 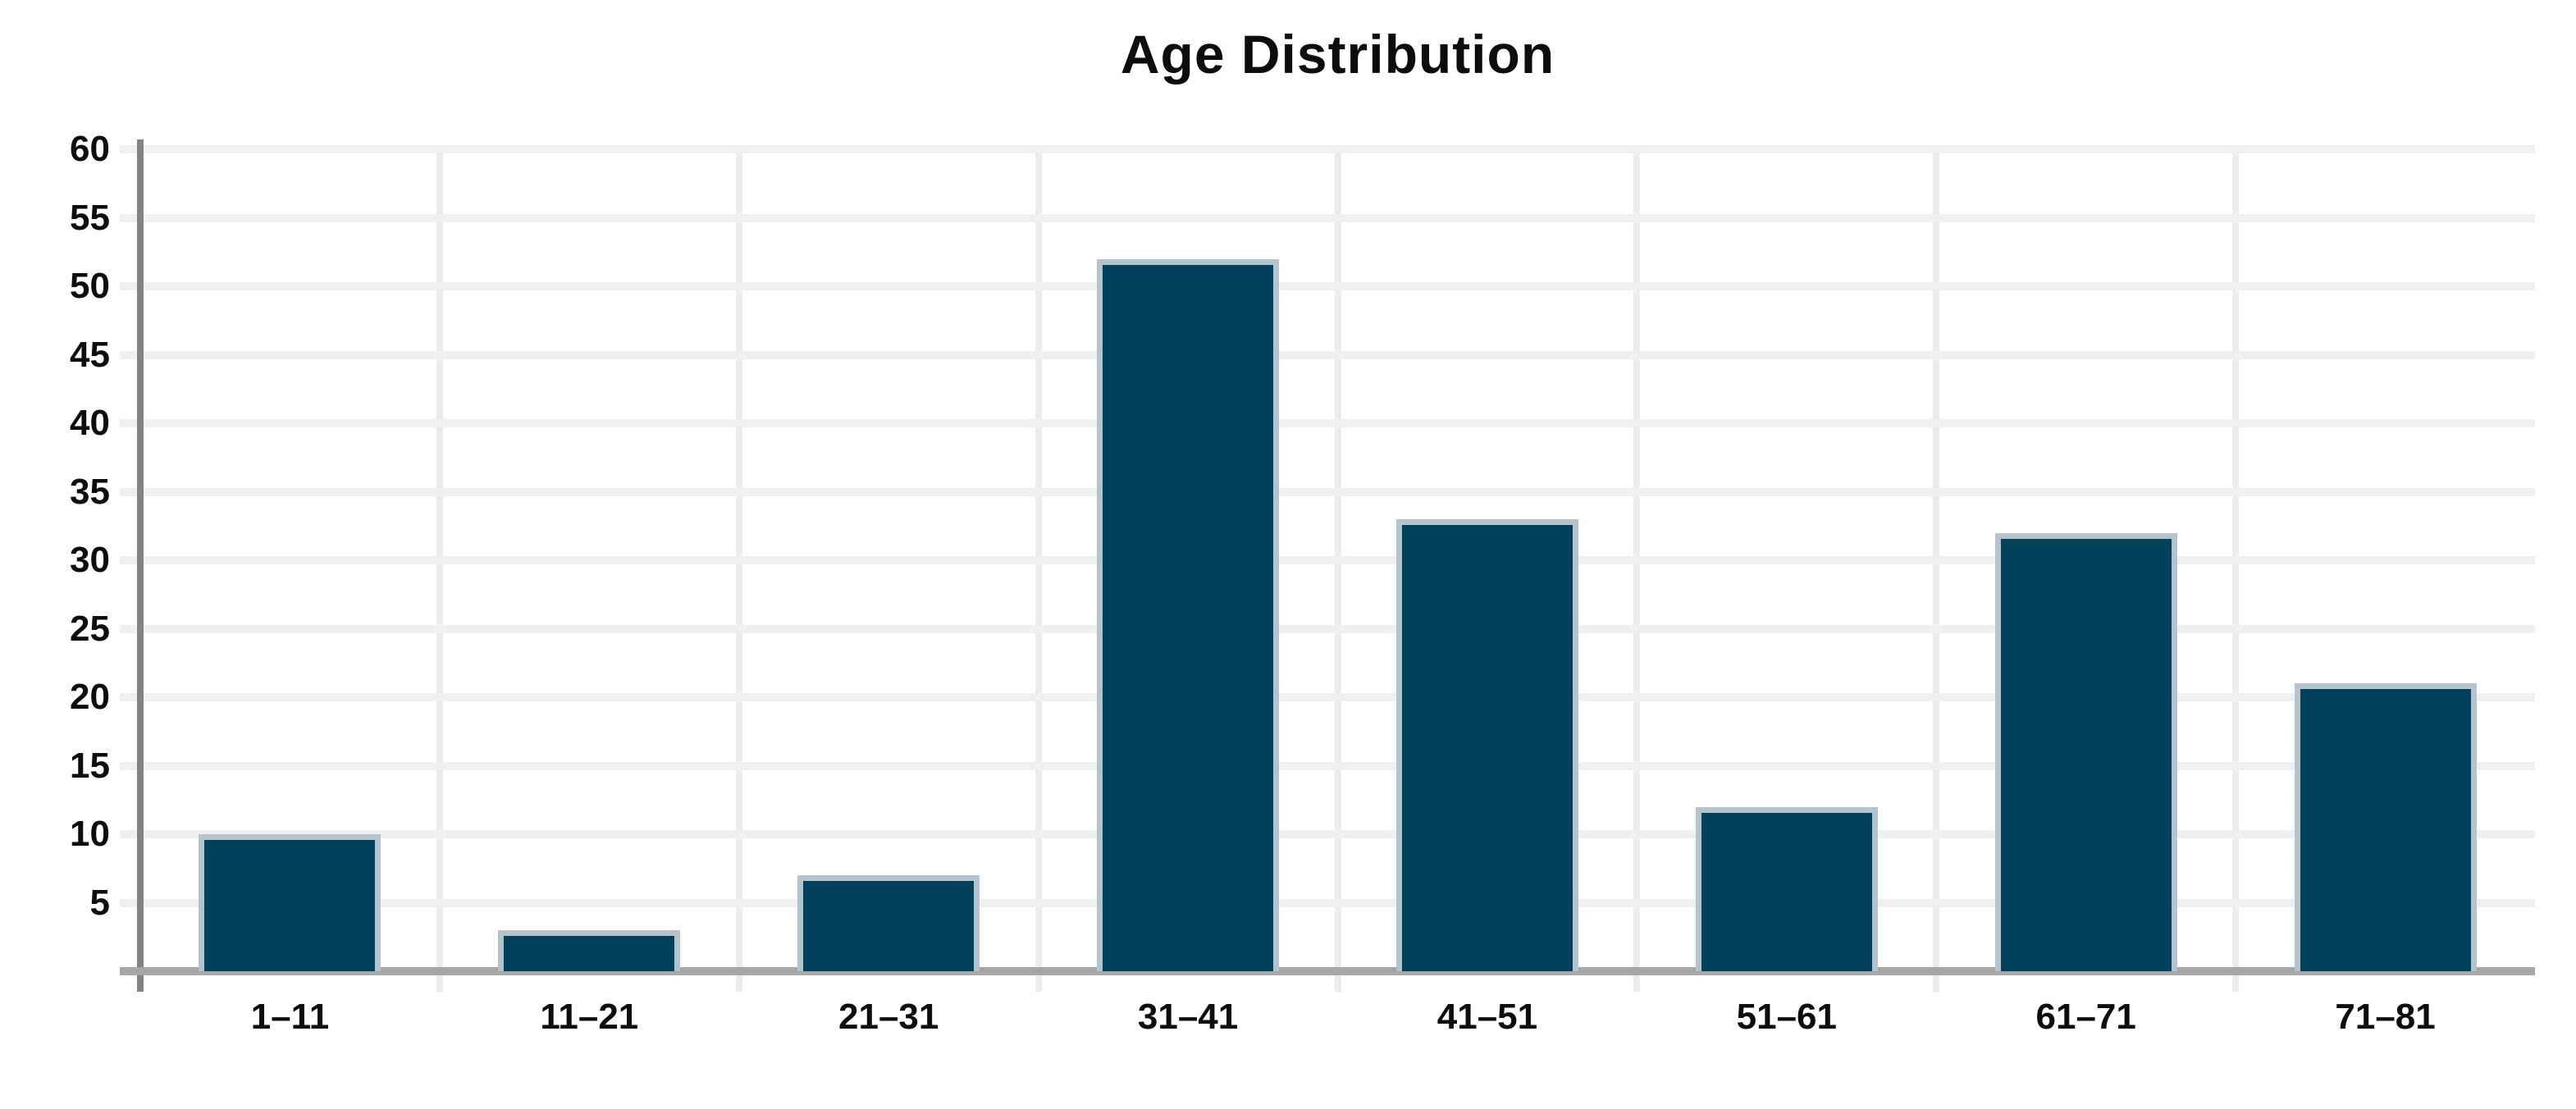 I want to click on x-tick-label: 61–71, so click(x=2086, y=1017).